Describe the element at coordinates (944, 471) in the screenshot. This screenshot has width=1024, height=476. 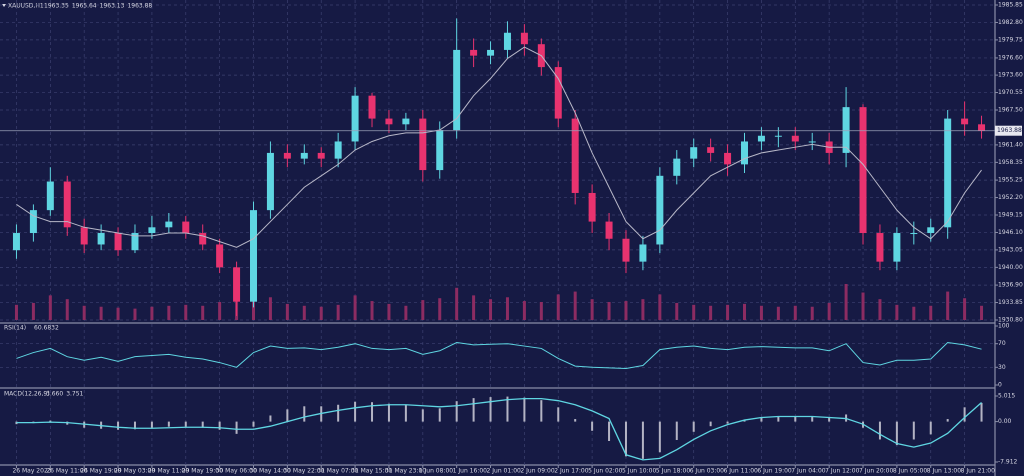
I see `x-tick-label: 8 Jun 13:00` at that location.